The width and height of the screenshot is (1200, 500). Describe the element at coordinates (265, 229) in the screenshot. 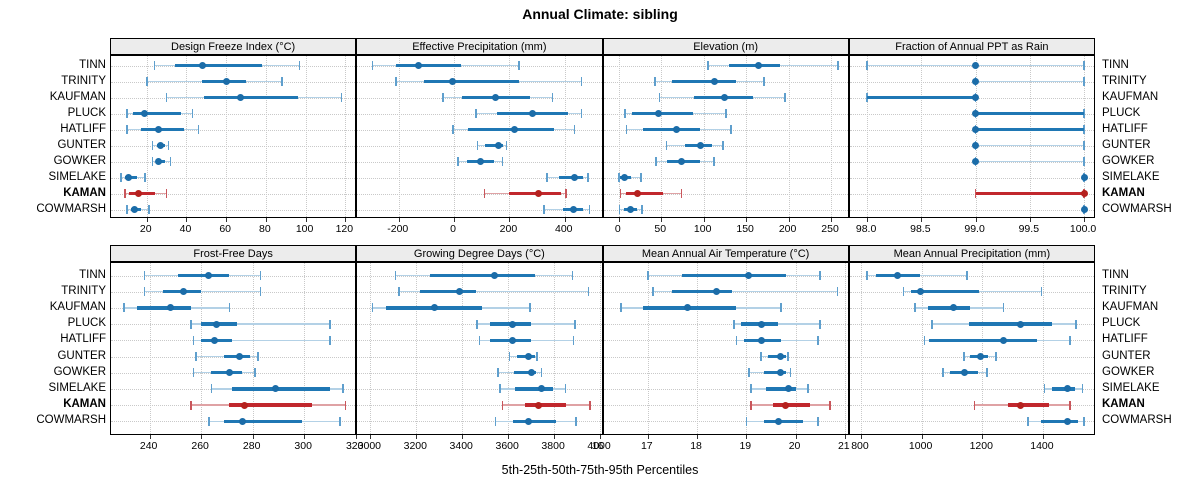

I see `x-tick-label: 80` at that location.